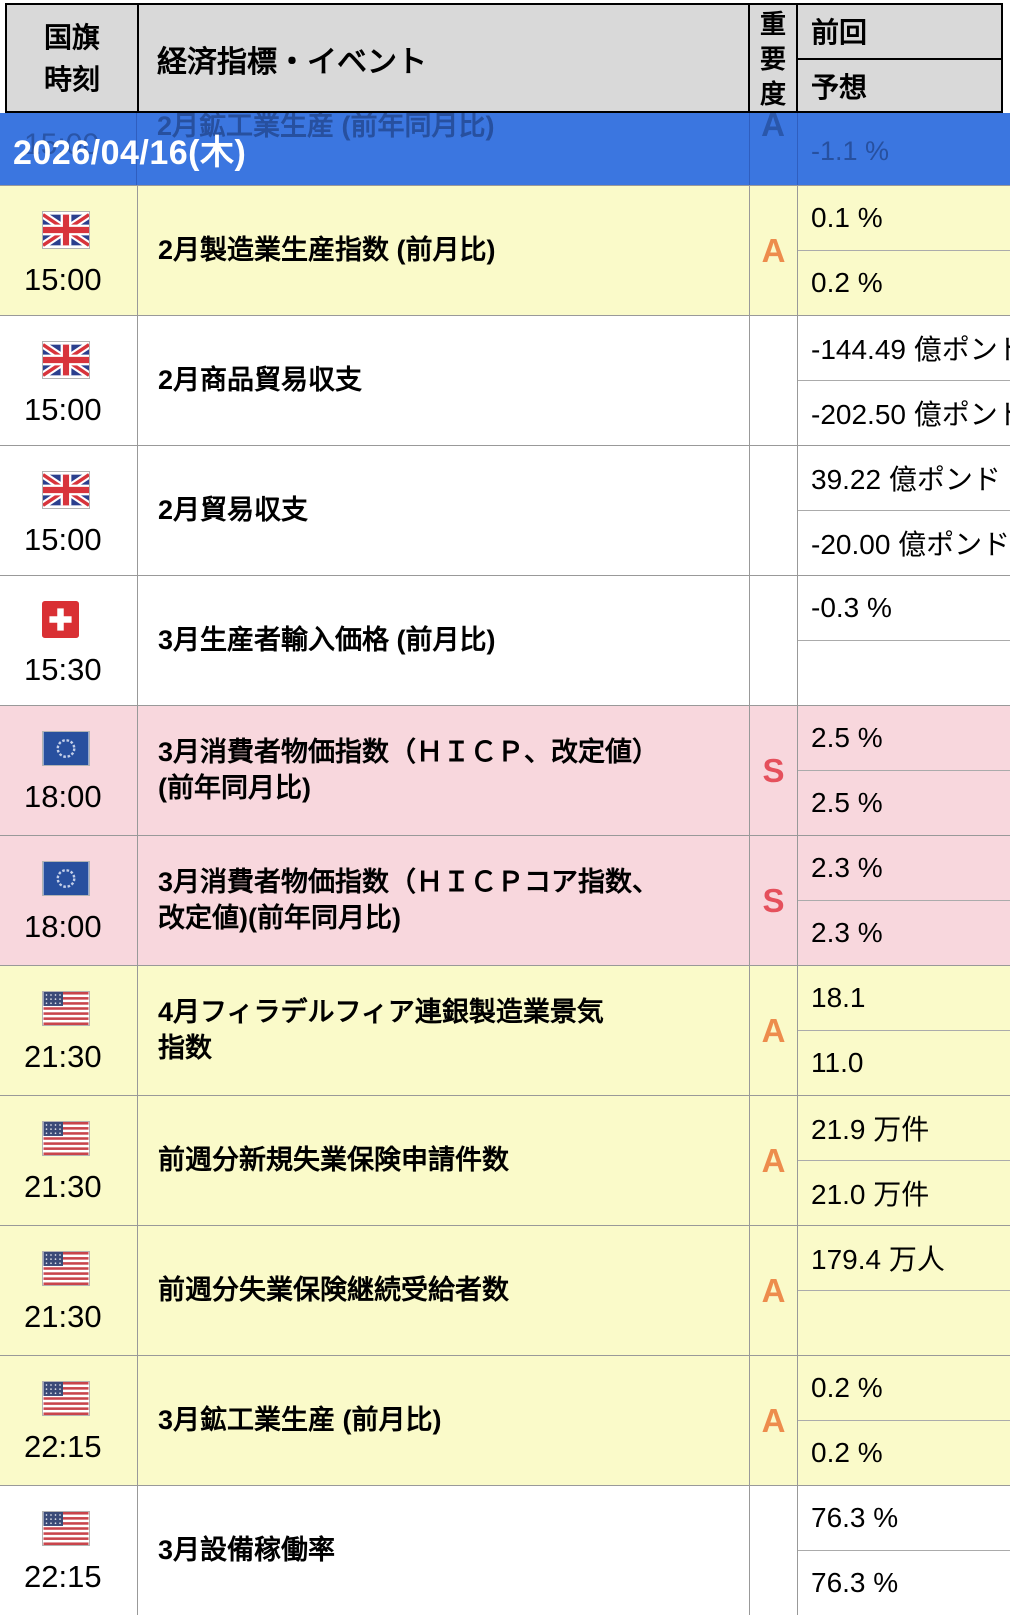  Describe the element at coordinates (505, 380) in the screenshot. I see `event-row: 15:00 2月商品貿易収支 -144.49 億ポンド -202.50 億ポンド` at that location.